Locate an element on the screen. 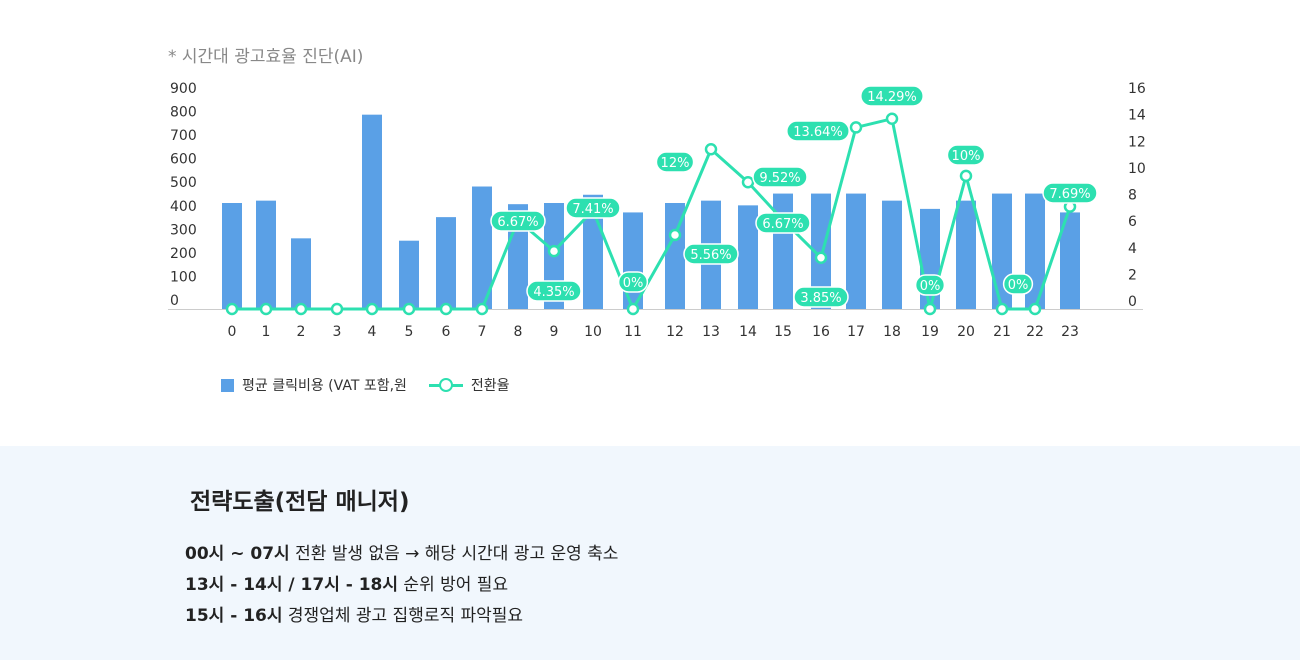  data-label: 12% is located at coordinates (675, 163).